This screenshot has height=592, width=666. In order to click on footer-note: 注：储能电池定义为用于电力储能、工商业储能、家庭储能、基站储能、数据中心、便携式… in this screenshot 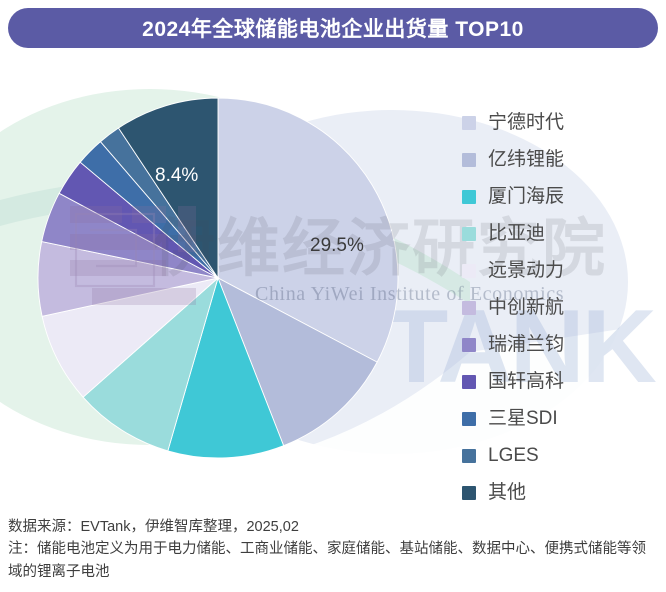, I will do `click(327, 560)`.